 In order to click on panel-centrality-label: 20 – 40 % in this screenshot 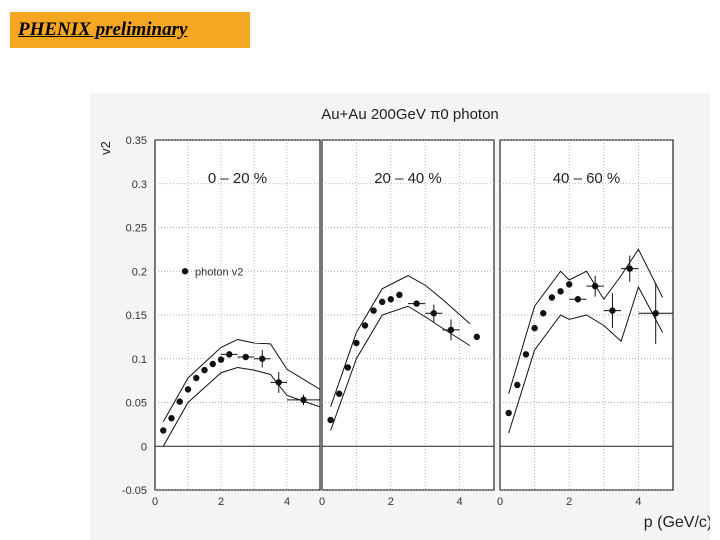, I will do `click(408, 178)`.